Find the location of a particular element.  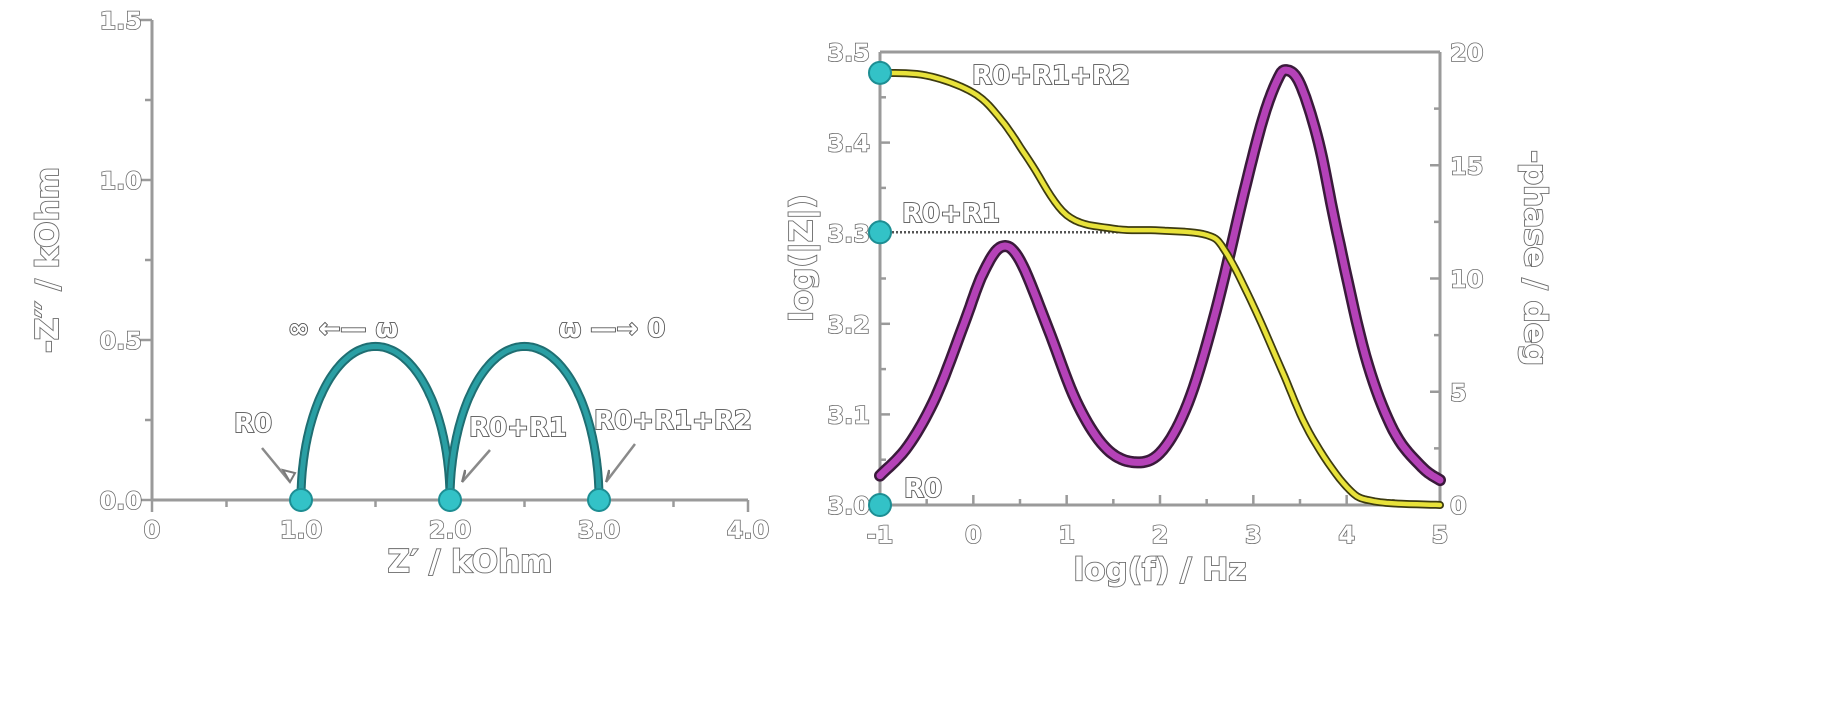

bode-right-axis-title: -phase / deg is located at coordinates (1535, 258).